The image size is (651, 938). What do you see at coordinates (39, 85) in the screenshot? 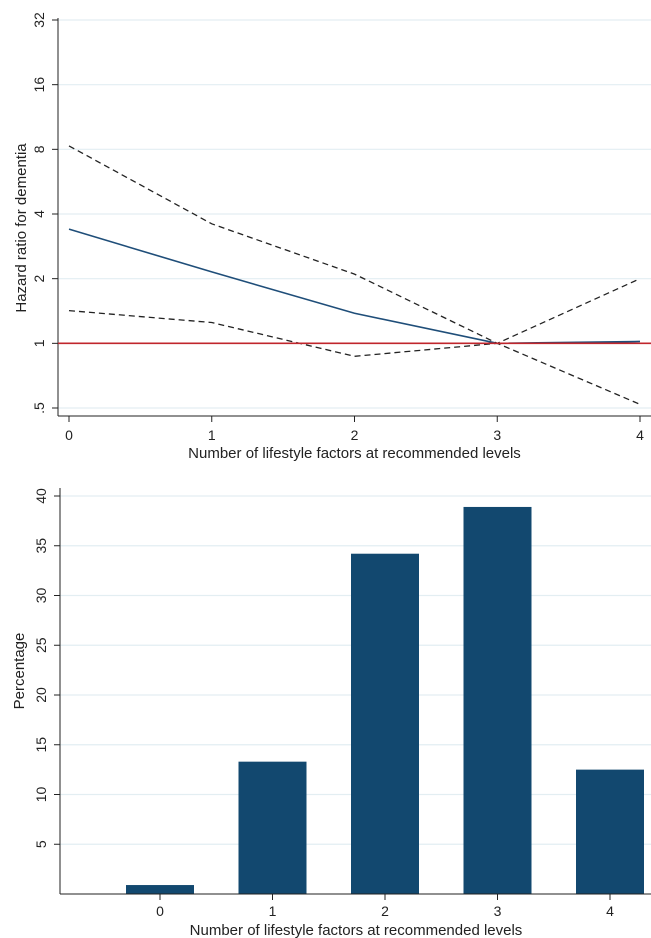
I see `y-tick-label: 16` at bounding box center [39, 85].